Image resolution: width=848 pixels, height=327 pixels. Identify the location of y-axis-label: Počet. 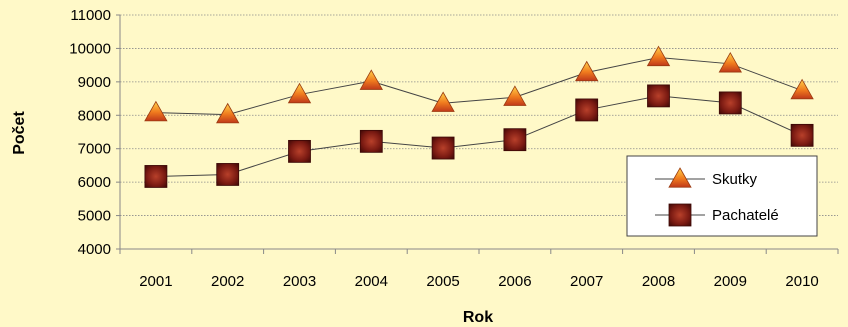
(19, 133).